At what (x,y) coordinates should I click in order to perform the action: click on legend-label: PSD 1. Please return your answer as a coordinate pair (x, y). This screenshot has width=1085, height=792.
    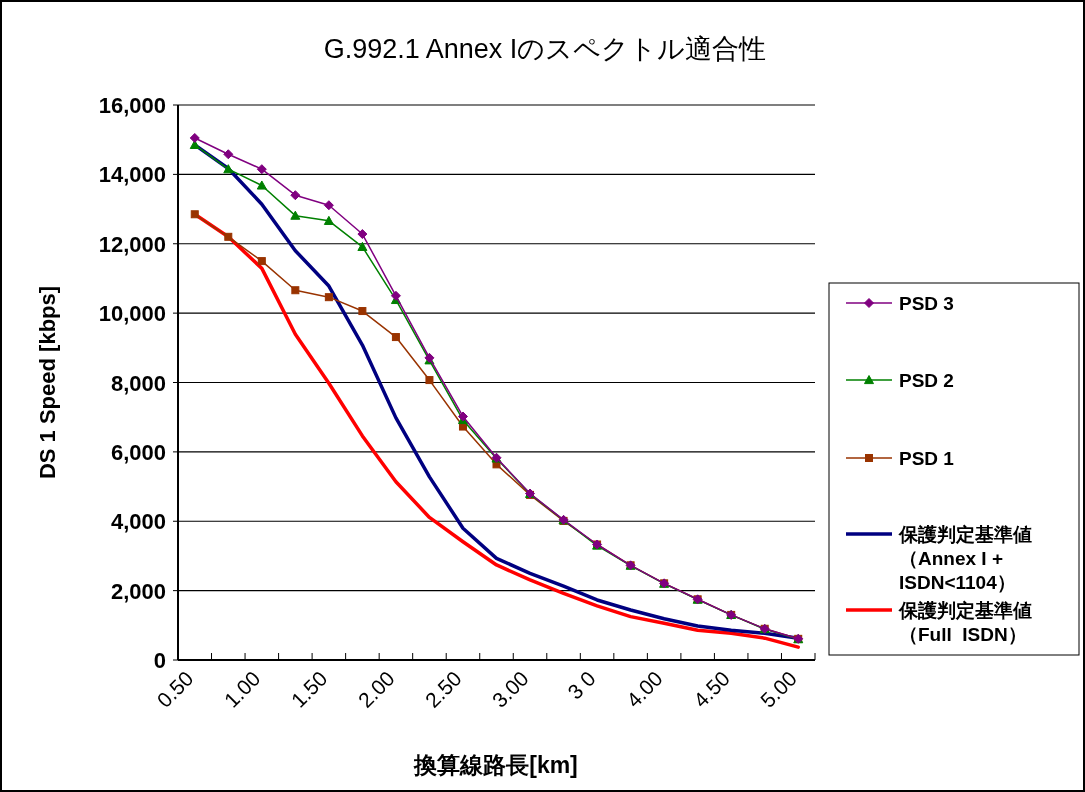
    Looking at the image, I should click on (927, 458).